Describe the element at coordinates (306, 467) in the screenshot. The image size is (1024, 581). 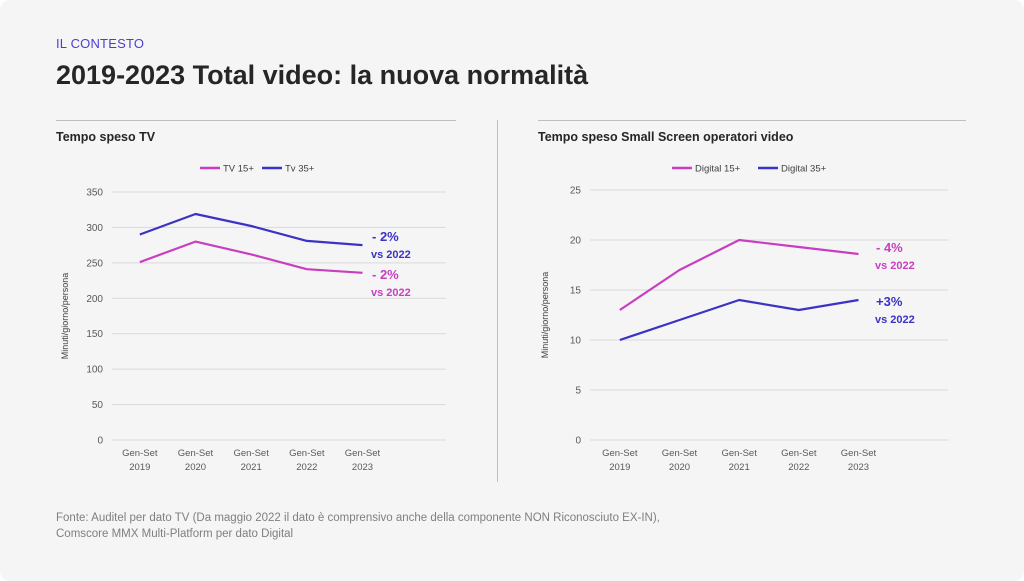
I see `tv-x-tick-year: 2022` at that location.